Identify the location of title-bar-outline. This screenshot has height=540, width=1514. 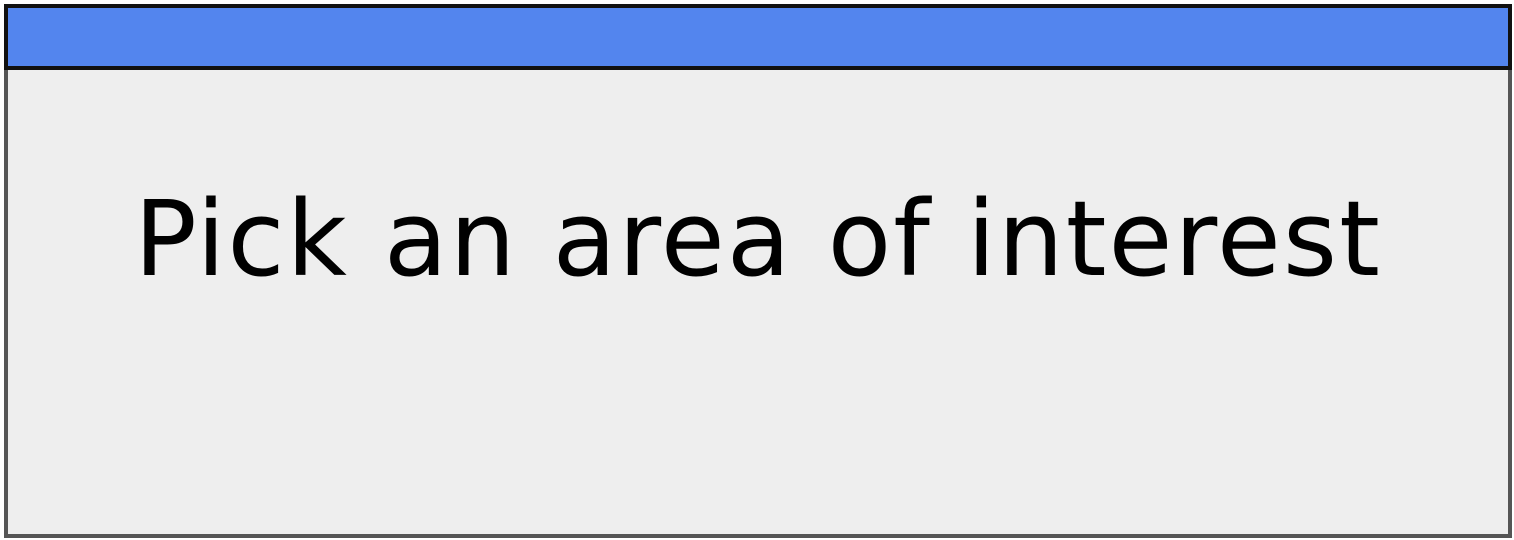
(758, 37).